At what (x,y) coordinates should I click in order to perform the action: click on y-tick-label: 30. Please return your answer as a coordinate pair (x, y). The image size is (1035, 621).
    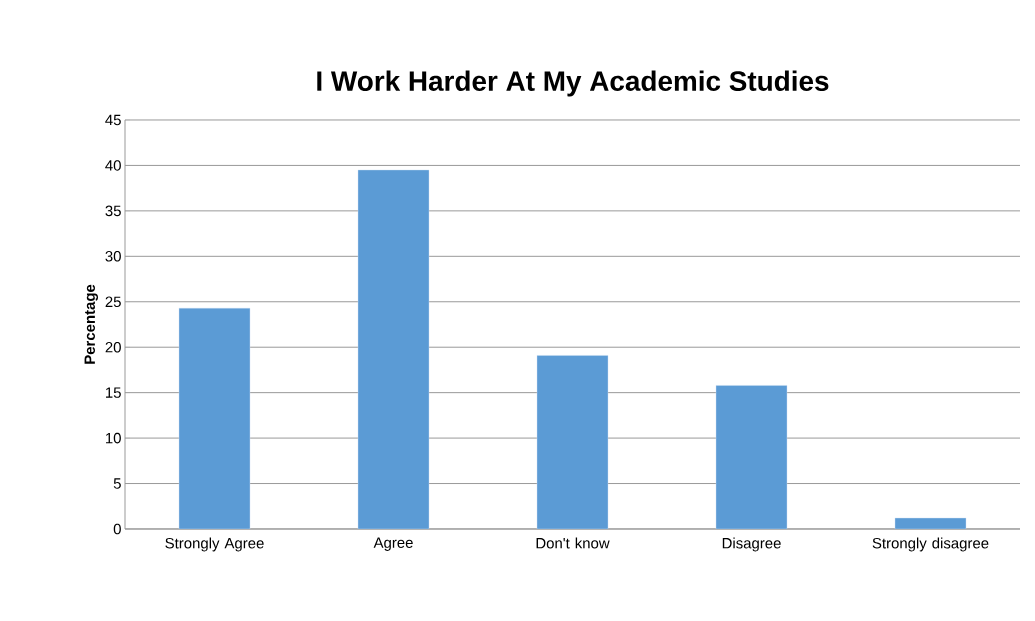
    Looking at the image, I should click on (113, 256).